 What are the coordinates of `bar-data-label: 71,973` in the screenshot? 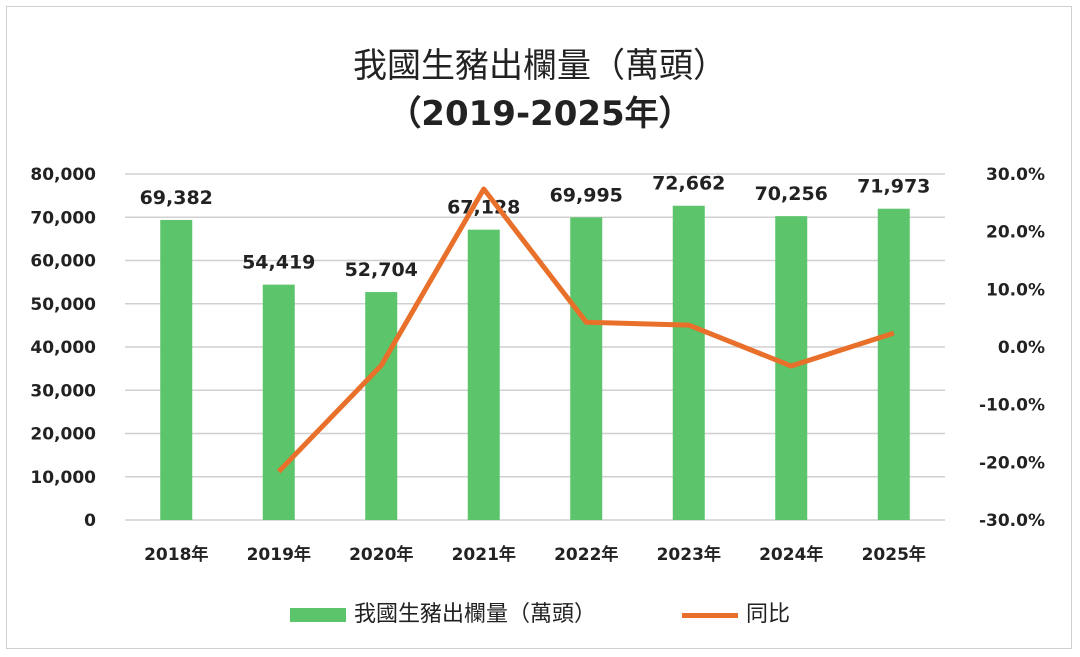 It's located at (893, 187).